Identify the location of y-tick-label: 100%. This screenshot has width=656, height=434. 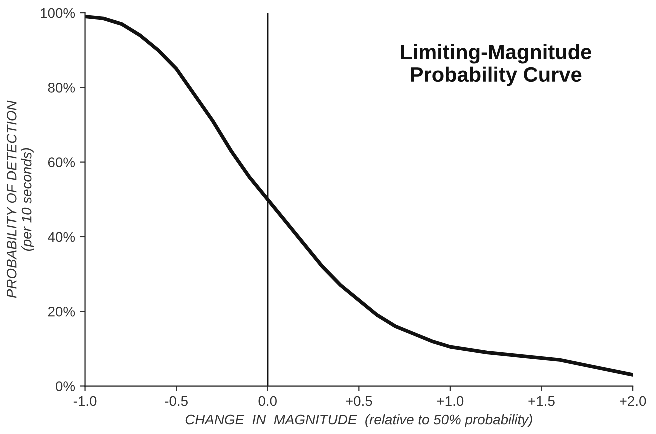
(58, 13).